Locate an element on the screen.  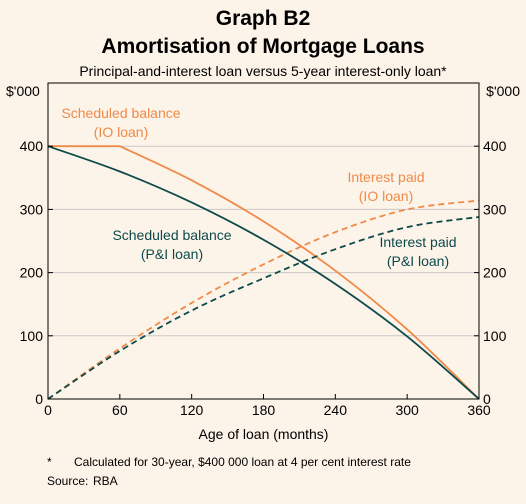
chart-title: Graph B2 is located at coordinates (263, 18).